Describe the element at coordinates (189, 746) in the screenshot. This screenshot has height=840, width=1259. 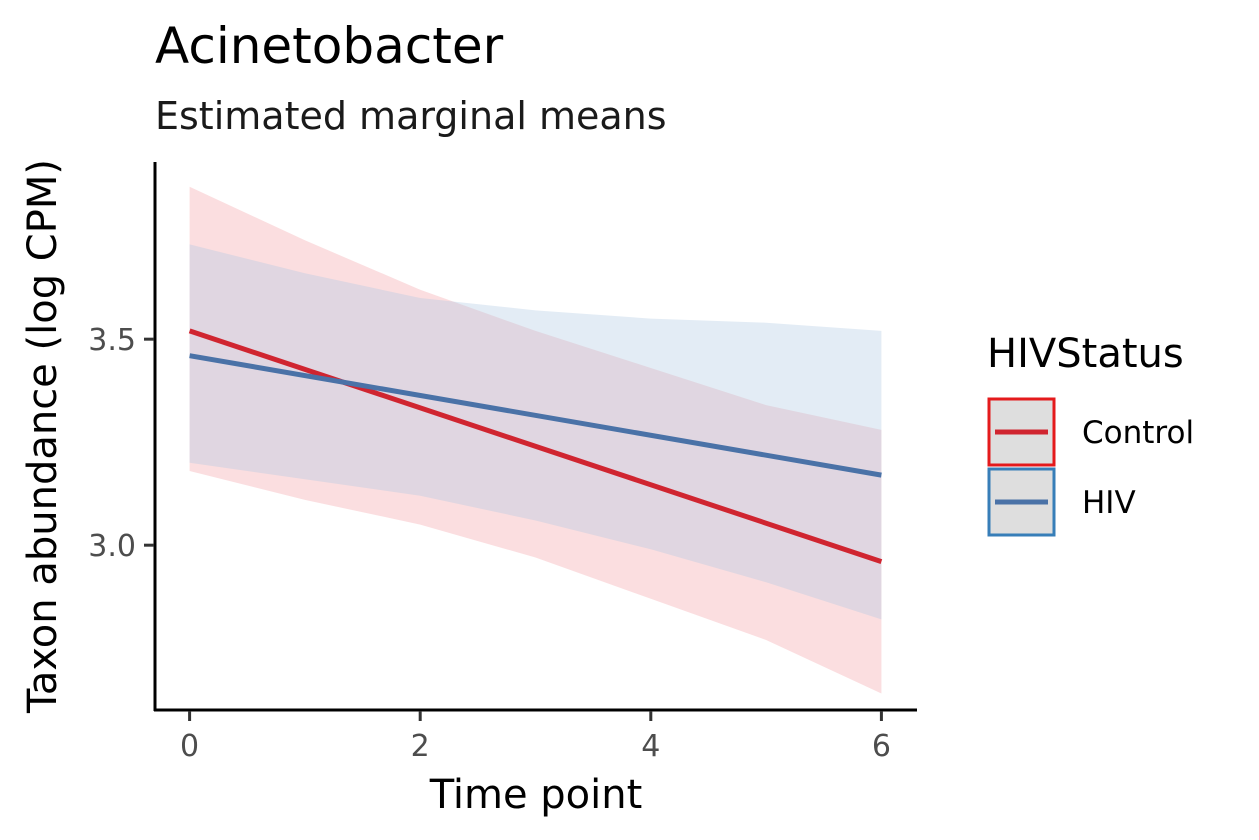
I see `x-tick-label-0: 0` at that location.